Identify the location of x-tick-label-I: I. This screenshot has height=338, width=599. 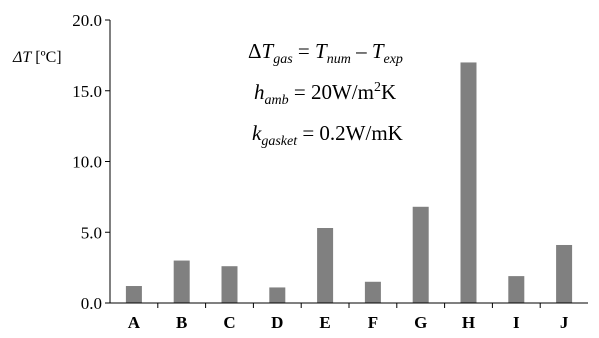
(516, 322).